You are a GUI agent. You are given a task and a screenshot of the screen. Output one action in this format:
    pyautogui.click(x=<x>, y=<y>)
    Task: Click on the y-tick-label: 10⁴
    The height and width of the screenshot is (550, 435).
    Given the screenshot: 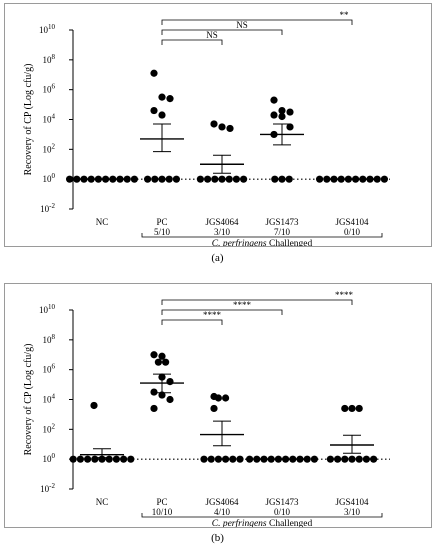 What is the action you would take?
    pyautogui.click(x=49, y=119)
    